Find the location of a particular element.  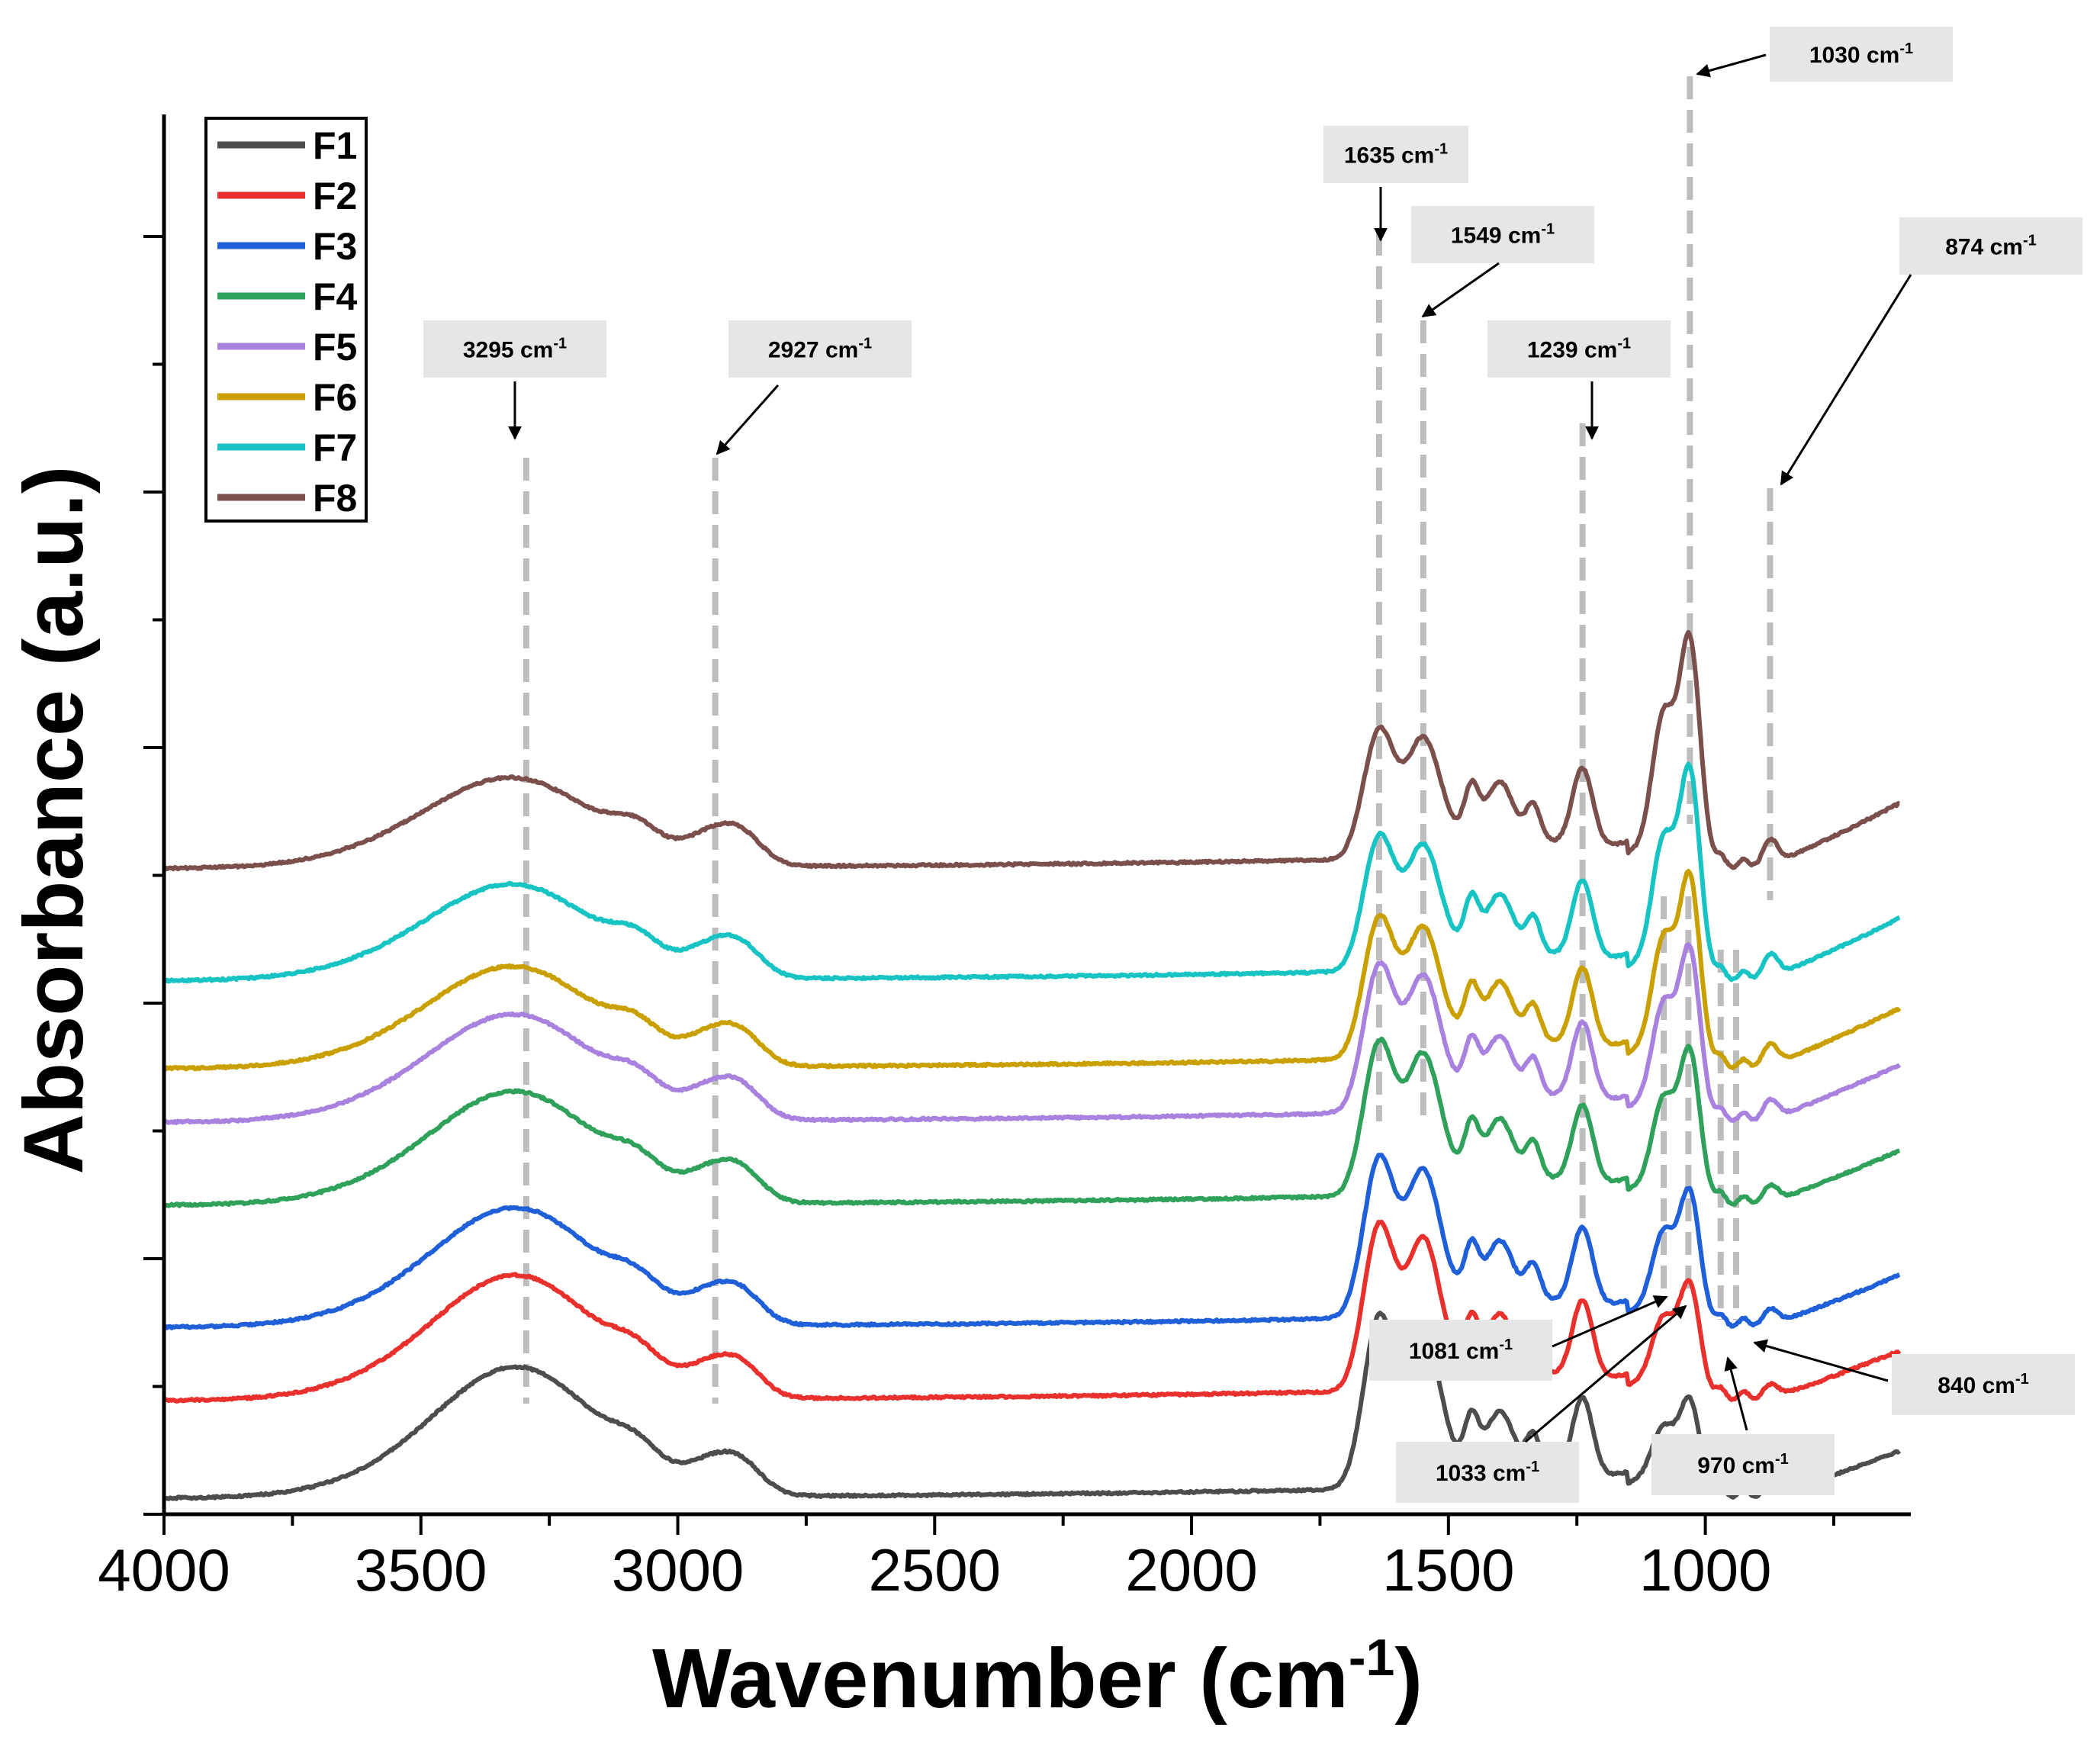

legend: F1 F2 F3 F4 F5 F6 F7 F8 is located at coordinates (286, 320).